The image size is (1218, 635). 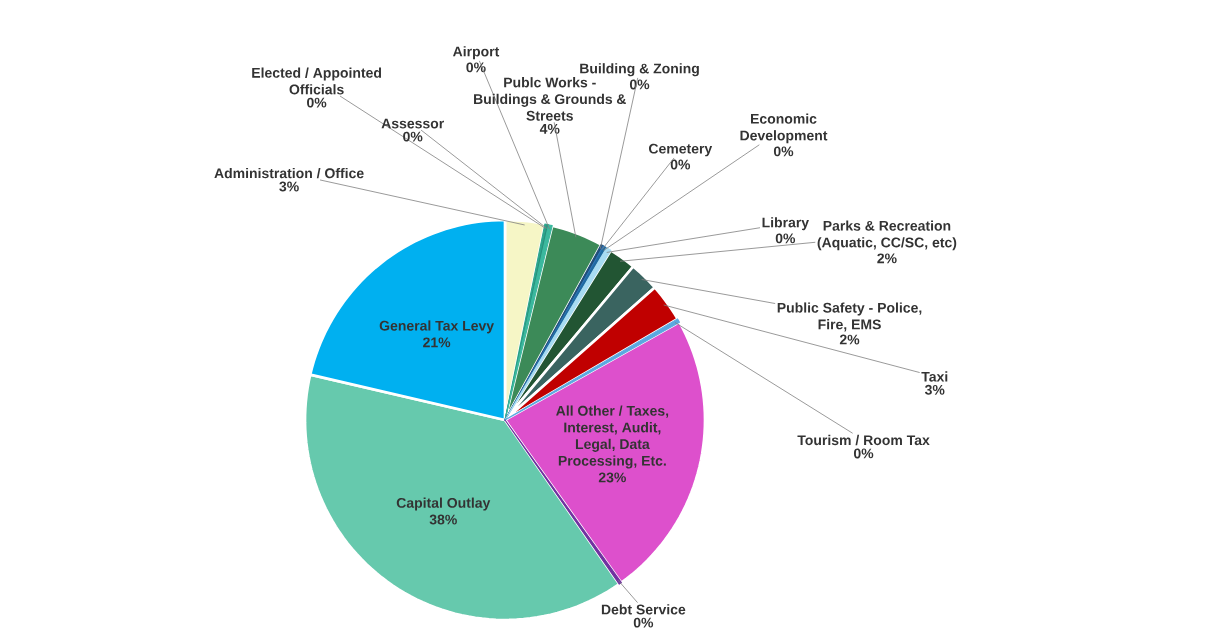 What do you see at coordinates (680, 150) in the screenshot?
I see `slice-label: Cemetery` at bounding box center [680, 150].